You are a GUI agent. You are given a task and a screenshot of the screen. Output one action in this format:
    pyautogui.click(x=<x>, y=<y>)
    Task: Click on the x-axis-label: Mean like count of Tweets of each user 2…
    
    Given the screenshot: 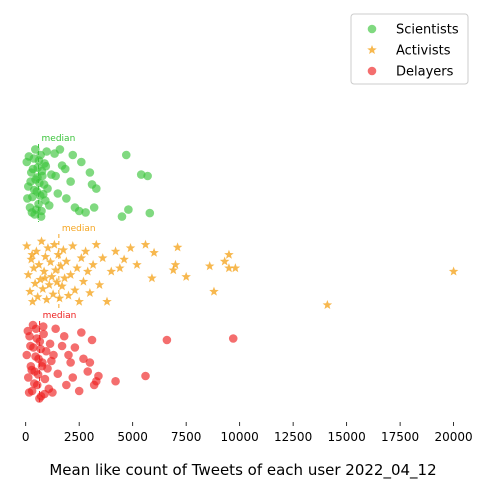 What is the action you would take?
    pyautogui.click(x=242, y=470)
    